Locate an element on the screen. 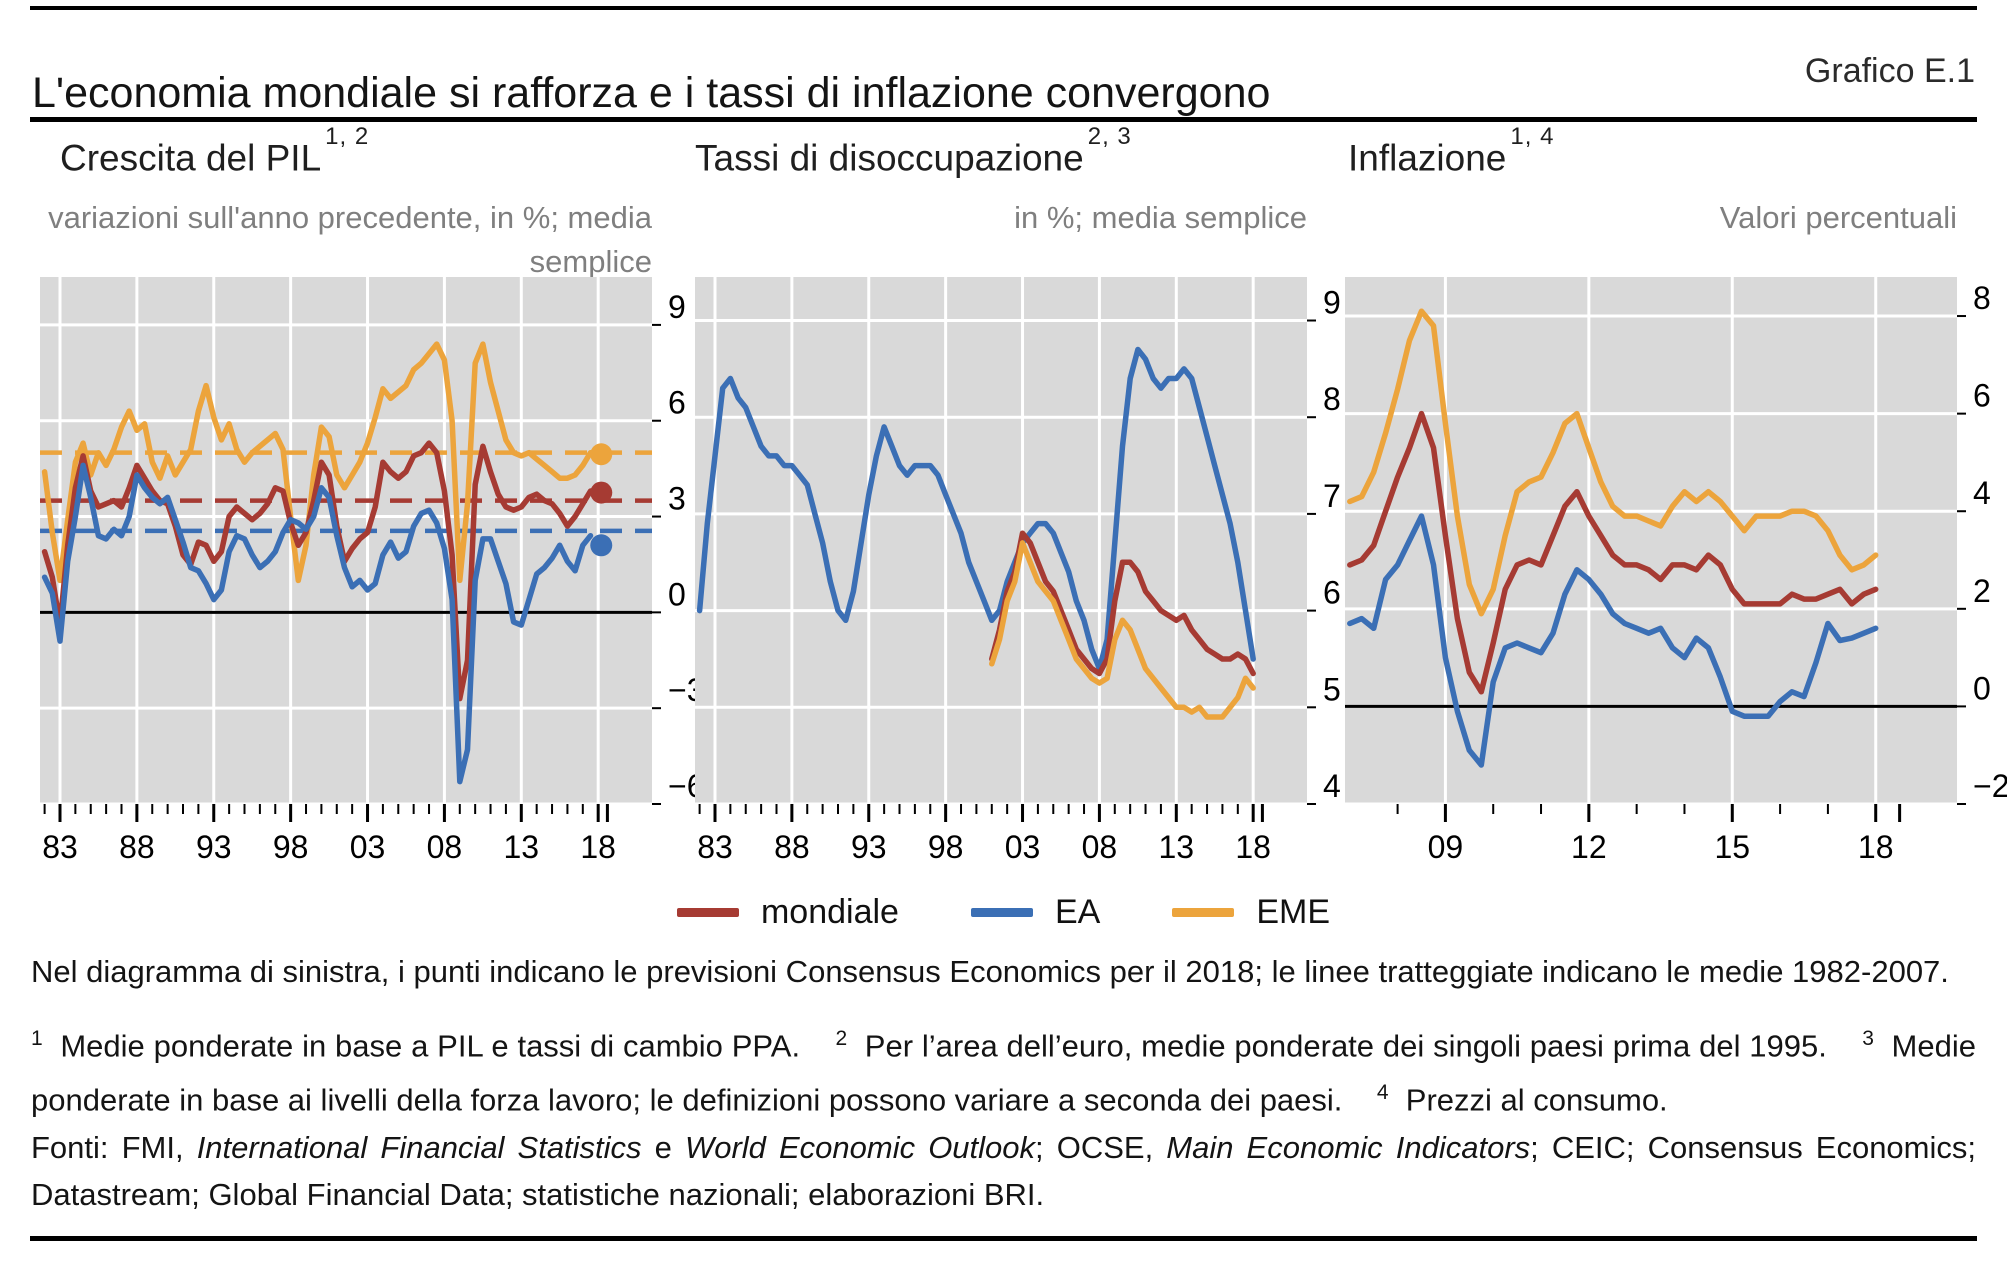 Image resolution: width=2007 pixels, height=1272 pixels. legend-label-mondiale: mondiale is located at coordinates (829, 912).